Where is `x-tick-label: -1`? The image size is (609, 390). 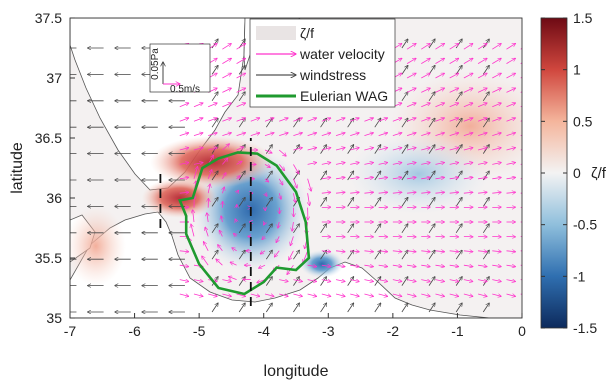 x-tick-label: -1 is located at coordinates (457, 331).